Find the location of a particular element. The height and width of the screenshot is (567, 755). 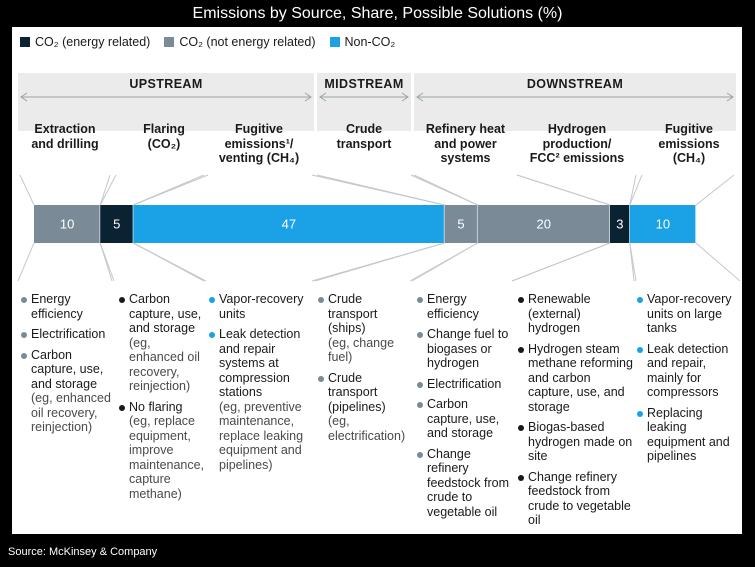

column-label-line: FCC² emissions is located at coordinates (577, 158).